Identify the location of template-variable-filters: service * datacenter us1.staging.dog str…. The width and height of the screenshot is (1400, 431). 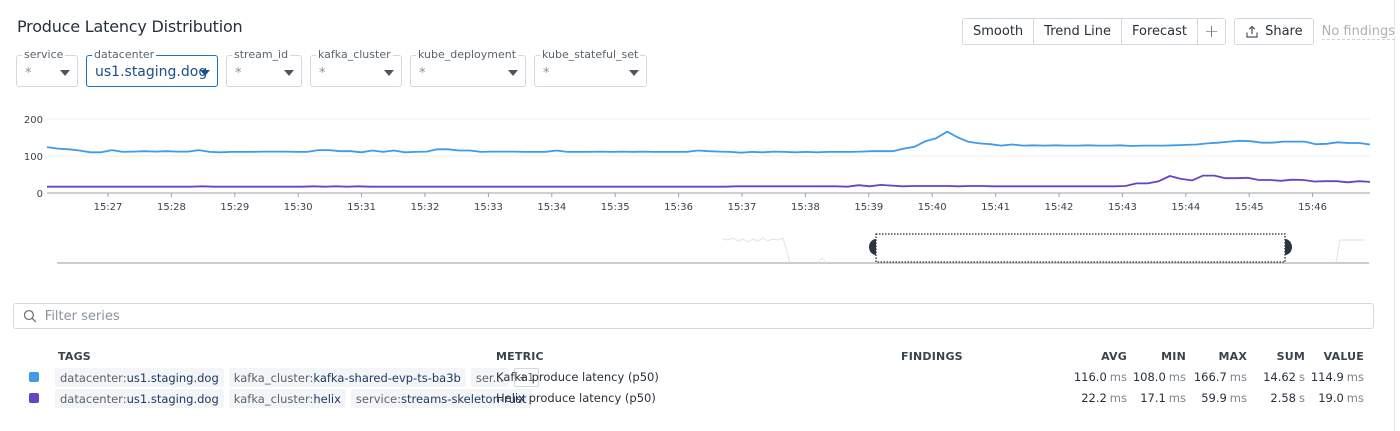
(331, 68).